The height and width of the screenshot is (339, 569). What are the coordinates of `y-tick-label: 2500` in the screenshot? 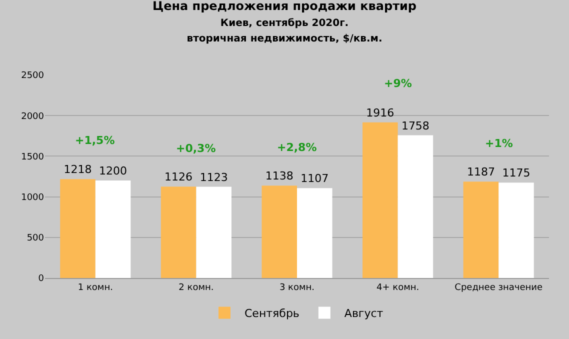 It's located at (32, 76).